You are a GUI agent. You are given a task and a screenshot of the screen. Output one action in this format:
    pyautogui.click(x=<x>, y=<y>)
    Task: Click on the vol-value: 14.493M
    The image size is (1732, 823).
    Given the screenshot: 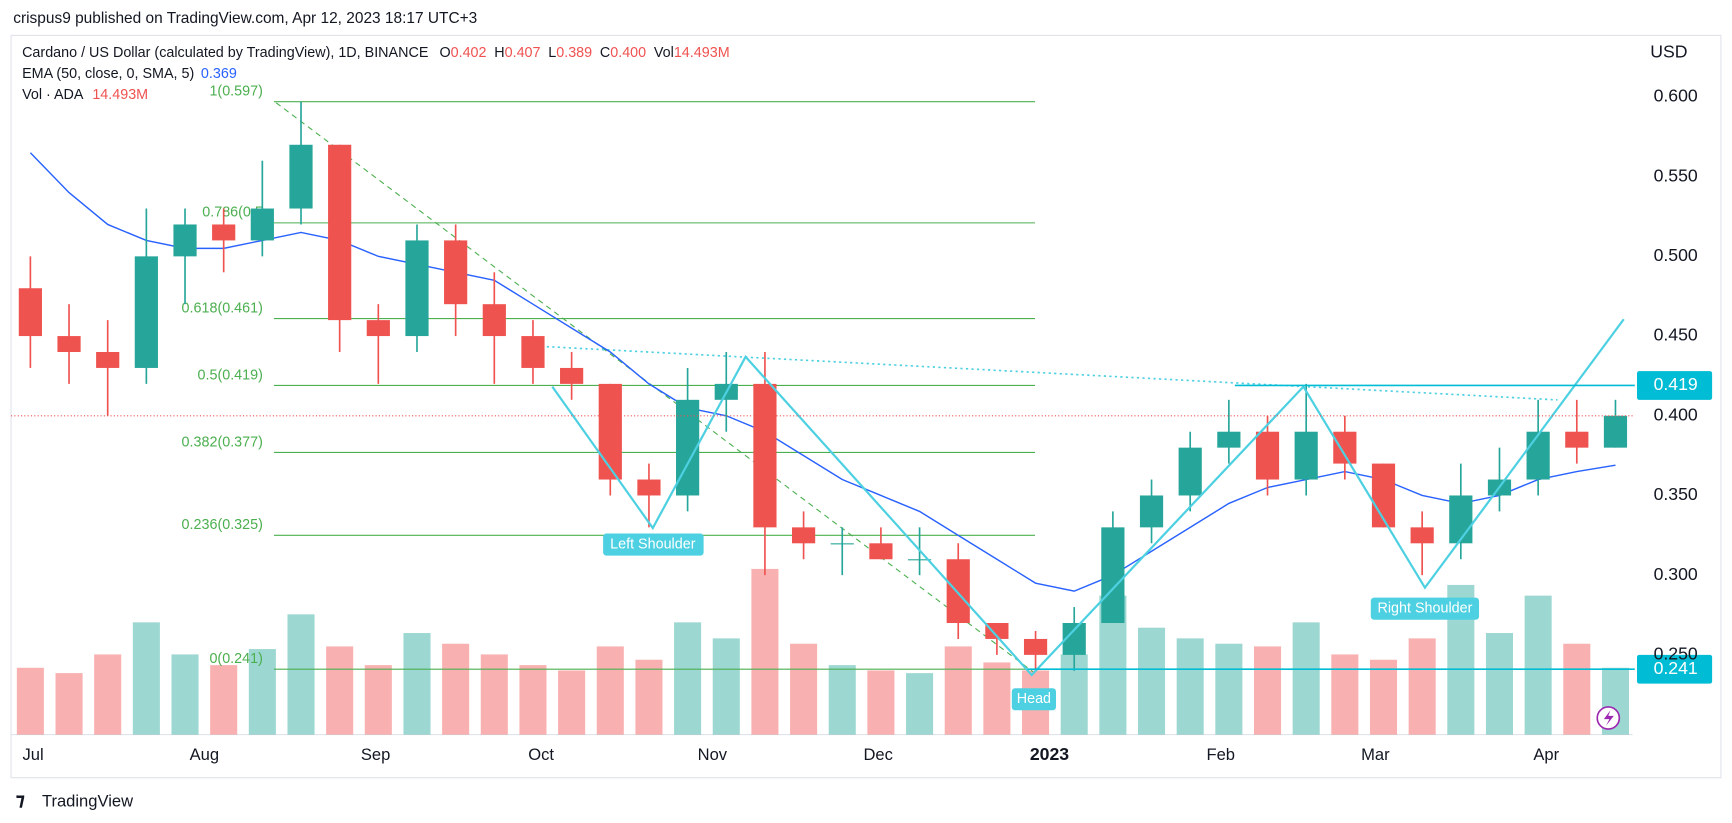 What is the action you would take?
    pyautogui.click(x=120, y=95)
    